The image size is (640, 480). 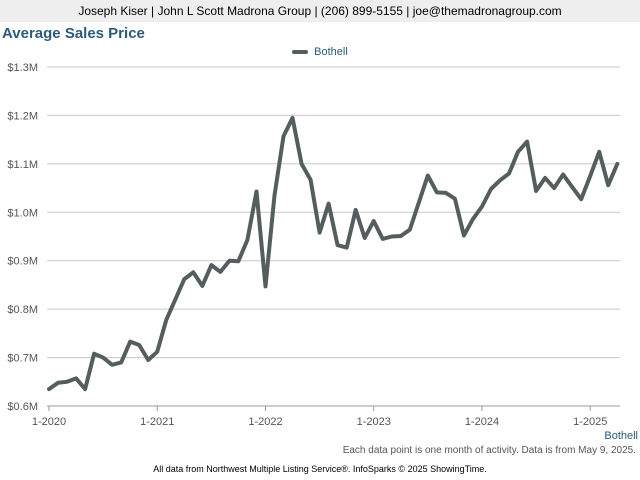 I want to click on y-tick-label: $0.8M, so click(x=22, y=310).